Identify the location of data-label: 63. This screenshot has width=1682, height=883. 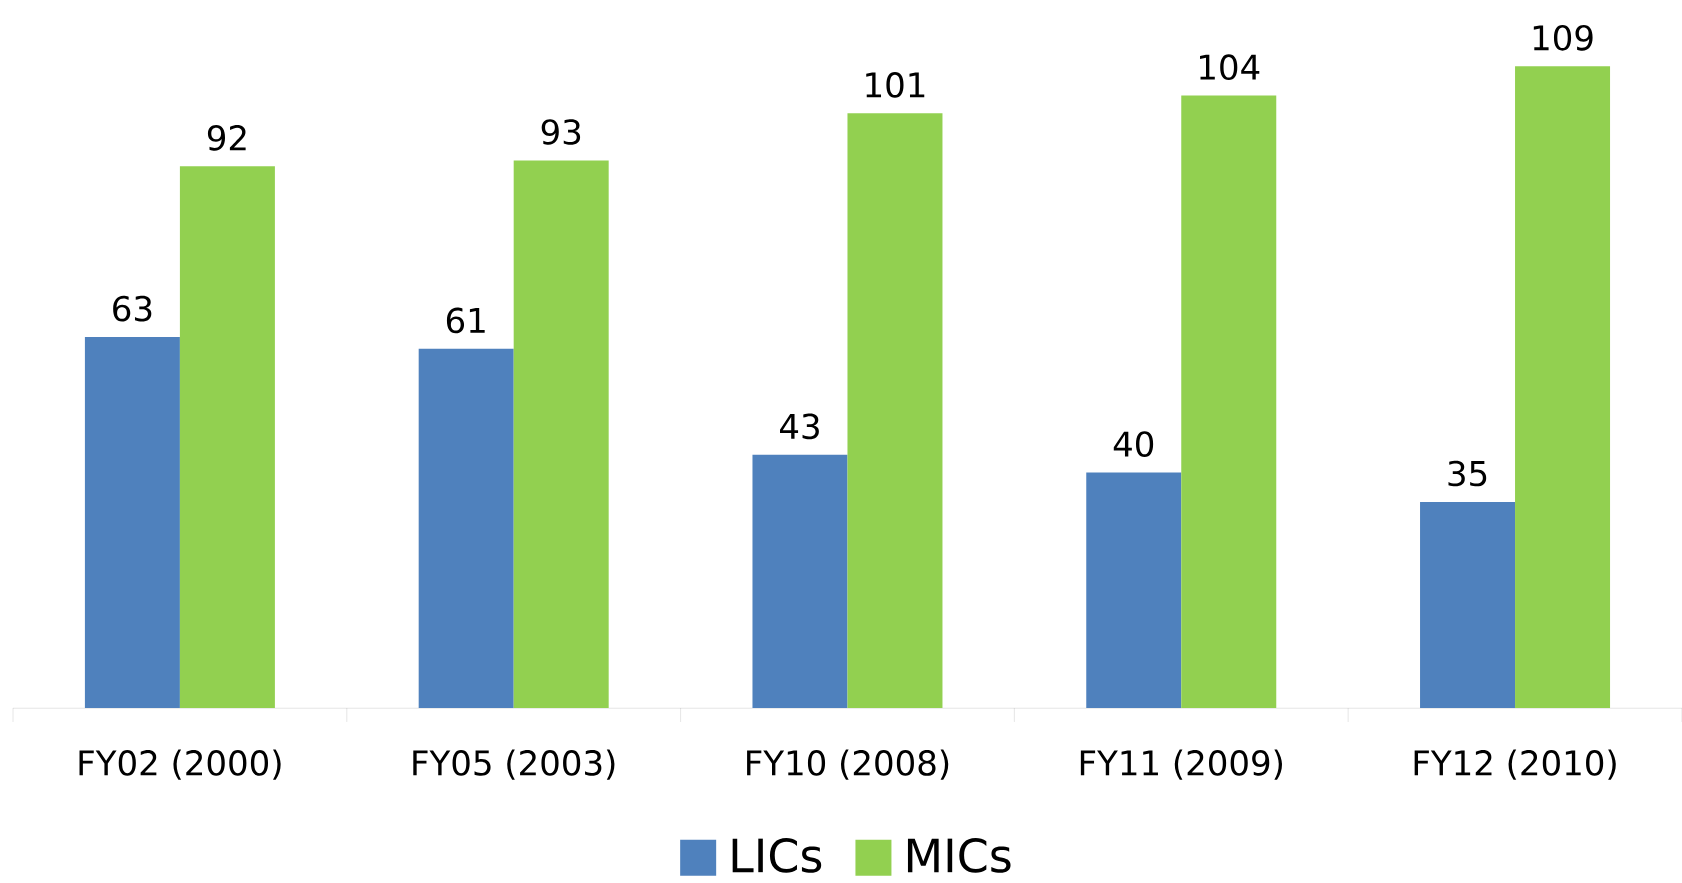
(132, 308).